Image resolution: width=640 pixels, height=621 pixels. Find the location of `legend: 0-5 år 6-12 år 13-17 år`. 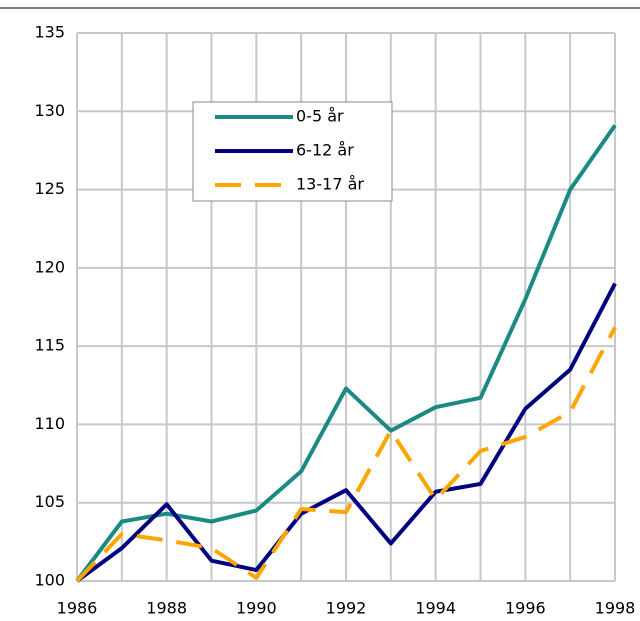

legend: 0-5 år 6-12 år 13-17 år is located at coordinates (292, 151).